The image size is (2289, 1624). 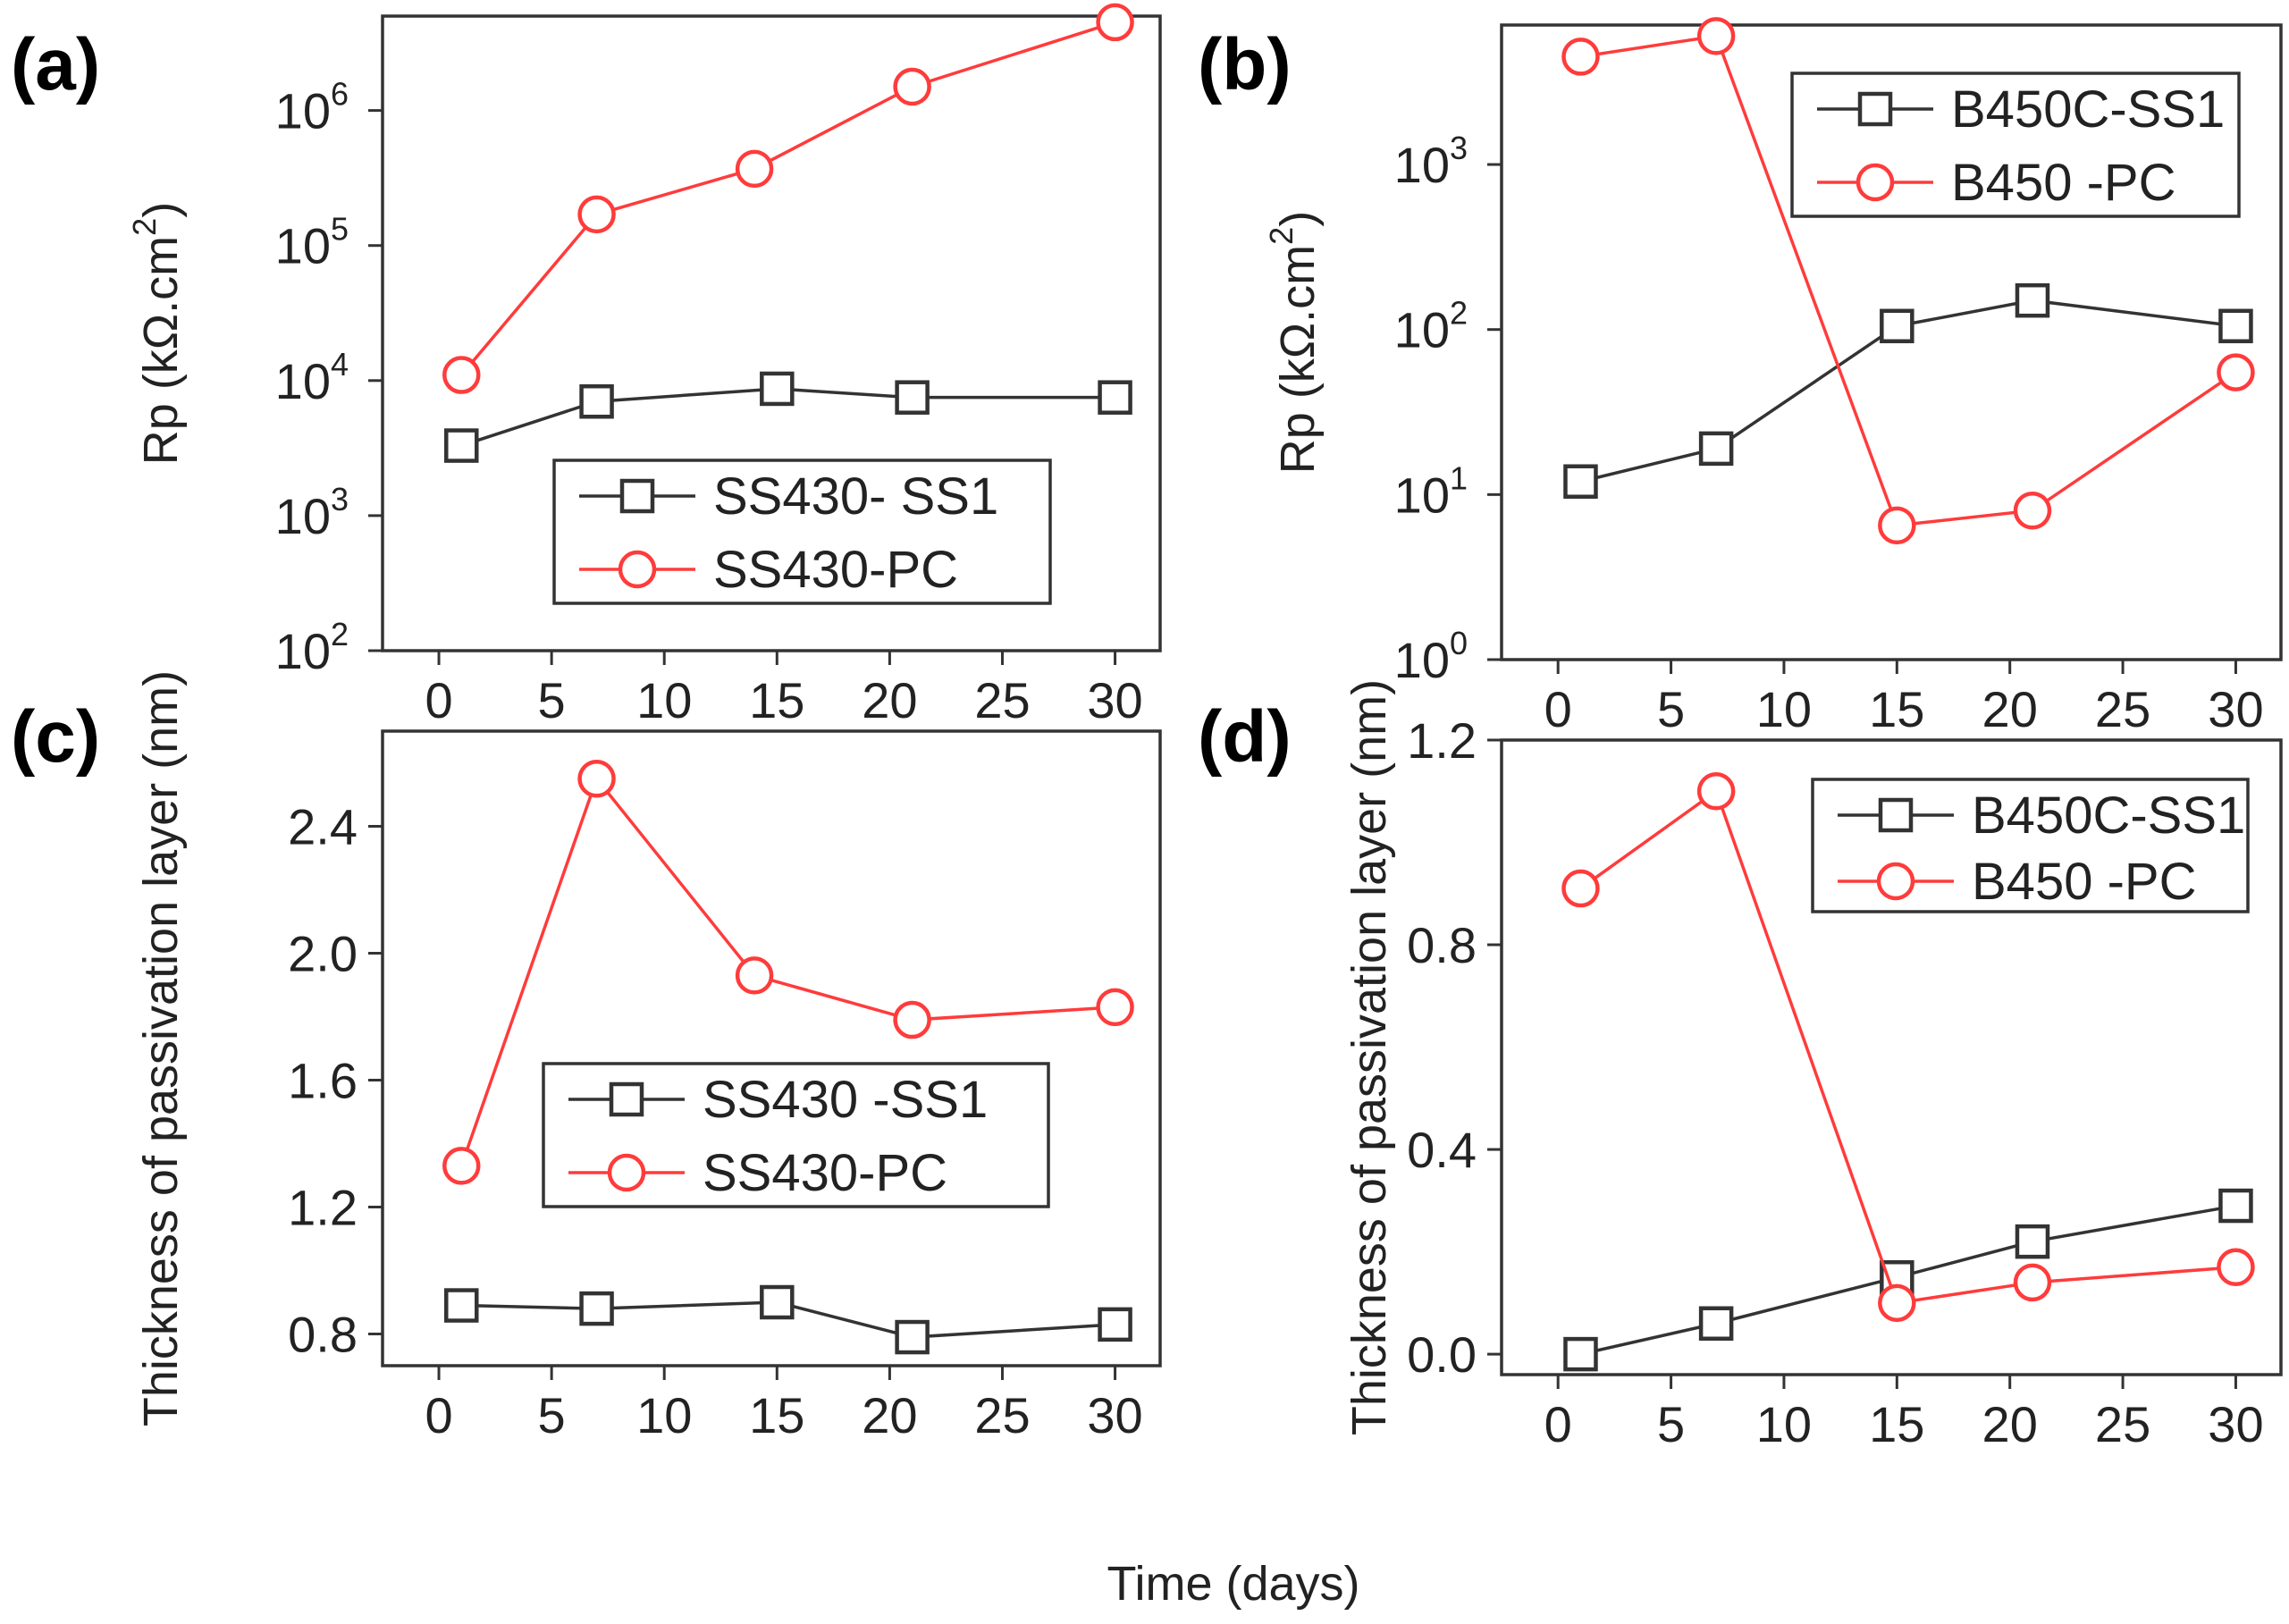 What do you see at coordinates (312, 377) in the screenshot?
I see `y-tick-label: 10⁴` at bounding box center [312, 377].